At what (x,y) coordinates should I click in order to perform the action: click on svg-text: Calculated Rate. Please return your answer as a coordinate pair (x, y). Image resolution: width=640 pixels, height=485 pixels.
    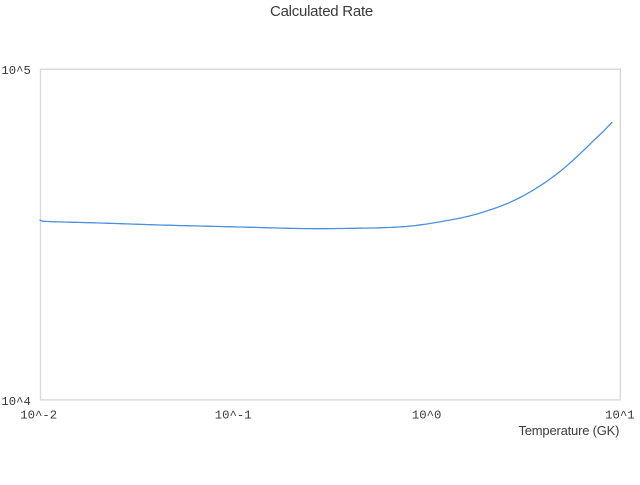
    Looking at the image, I should click on (321, 11).